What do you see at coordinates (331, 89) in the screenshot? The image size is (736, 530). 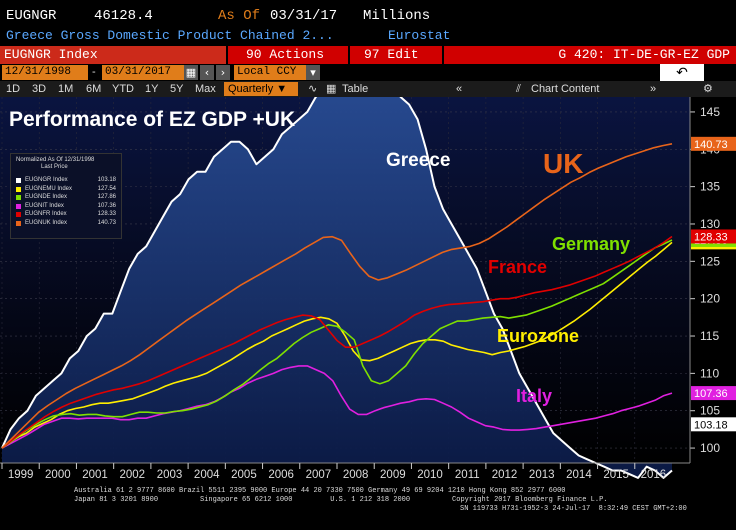 I see `table-icon: ▦` at bounding box center [331, 89].